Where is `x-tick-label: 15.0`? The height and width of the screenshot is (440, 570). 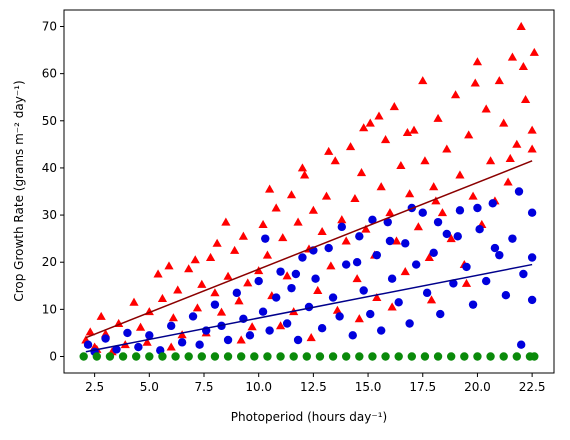
x-tick-label: 15.0 is located at coordinates (368, 387).